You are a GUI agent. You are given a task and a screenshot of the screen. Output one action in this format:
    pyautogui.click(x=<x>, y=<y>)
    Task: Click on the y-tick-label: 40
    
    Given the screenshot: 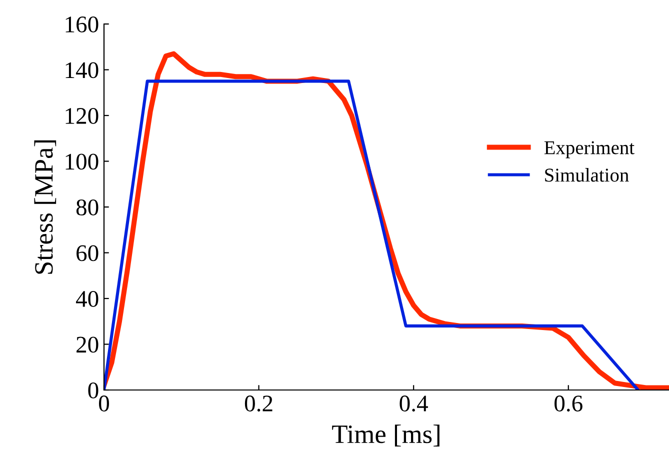 What is the action you would take?
    pyautogui.click(x=87, y=298)
    